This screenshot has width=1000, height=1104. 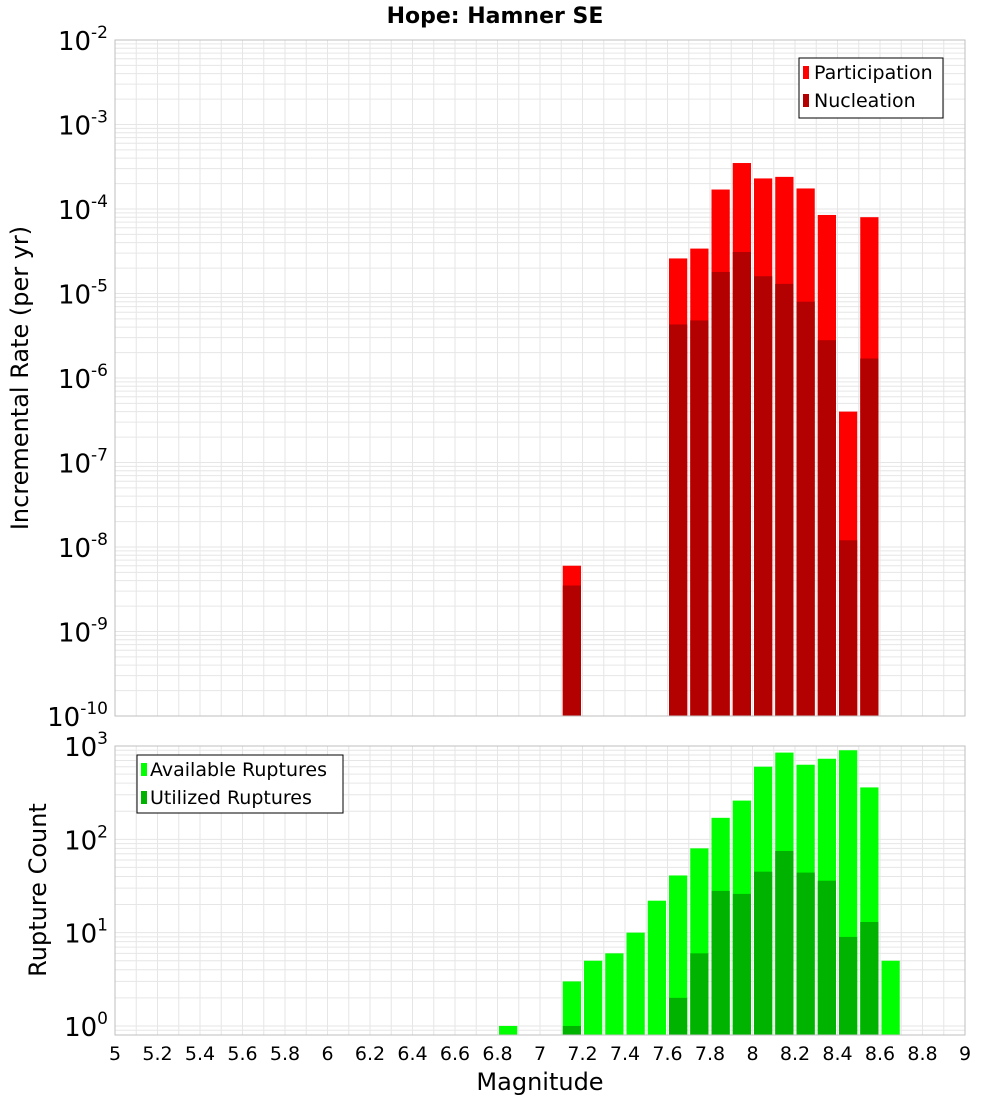 What do you see at coordinates (83, 40) in the screenshot?
I see `rate-y-tick-label: 10⁻²` at bounding box center [83, 40].